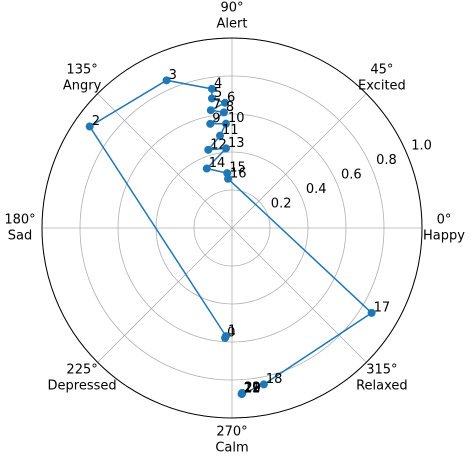 This screenshot has width=475, height=458. Describe the element at coordinates (444, 220) in the screenshot. I see `theta-tick-label: 0°` at that location.